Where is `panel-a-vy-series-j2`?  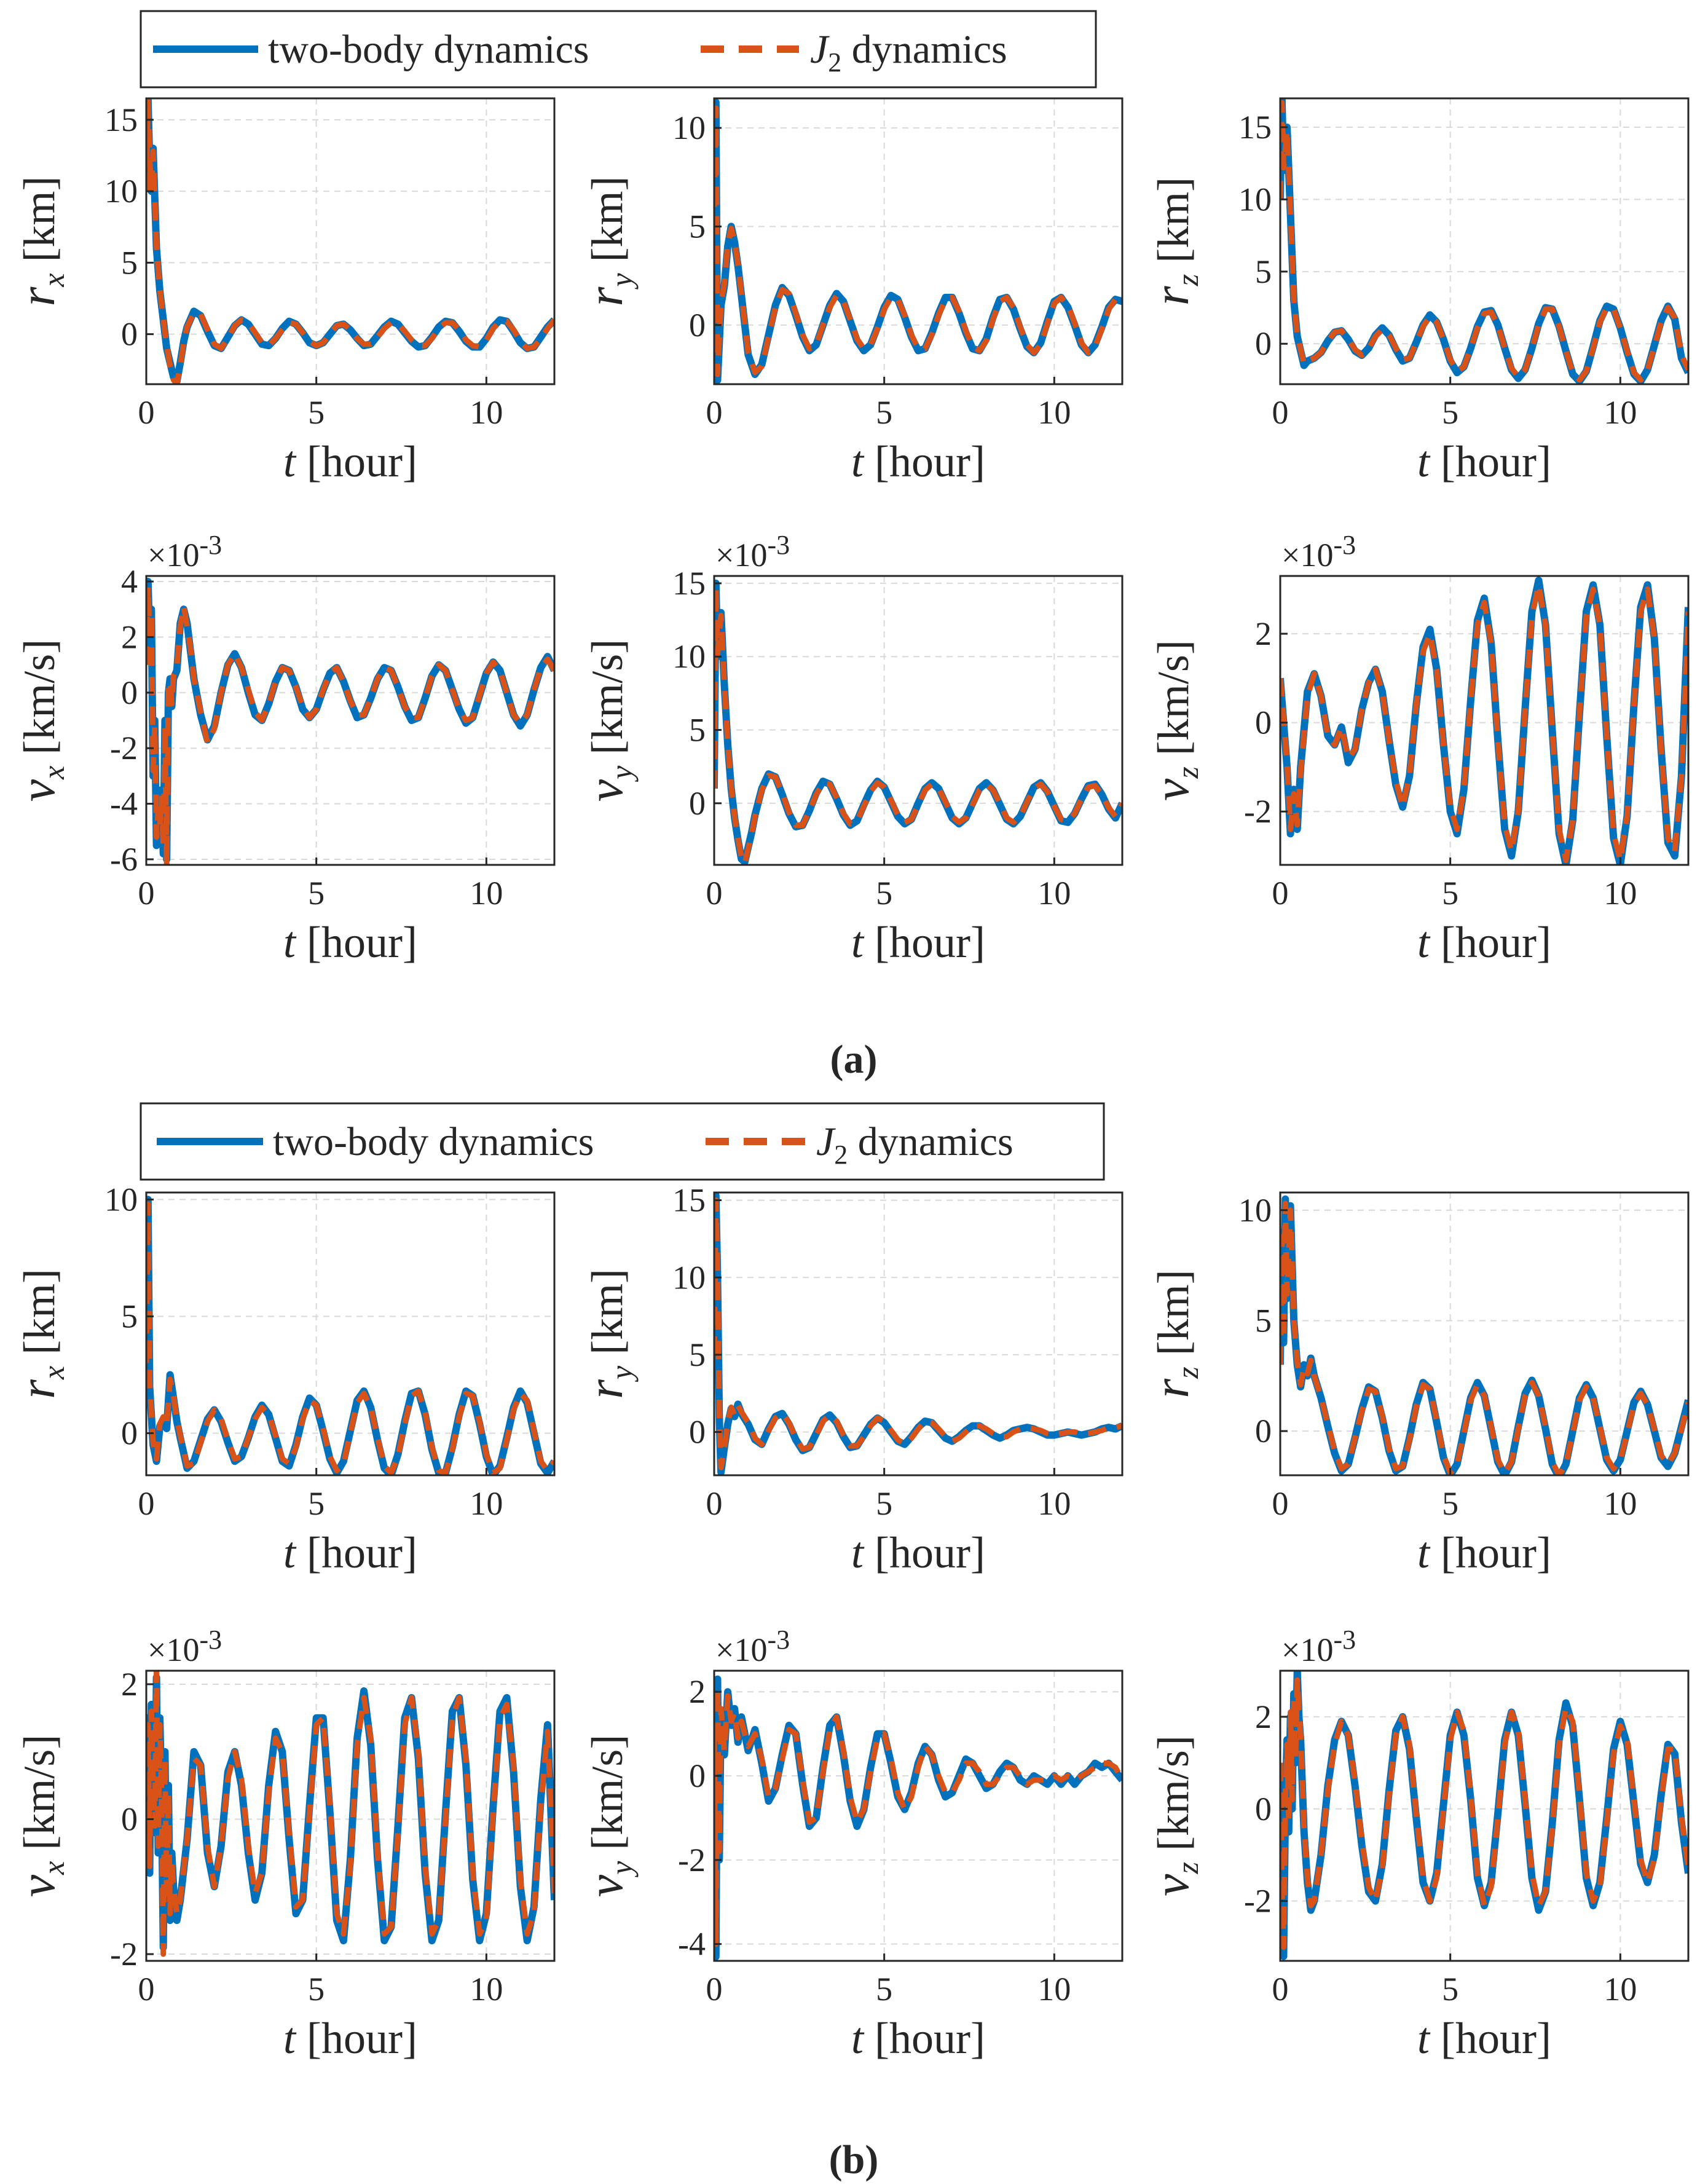
panel-a-vy-series-j2 is located at coordinates (918, 724).